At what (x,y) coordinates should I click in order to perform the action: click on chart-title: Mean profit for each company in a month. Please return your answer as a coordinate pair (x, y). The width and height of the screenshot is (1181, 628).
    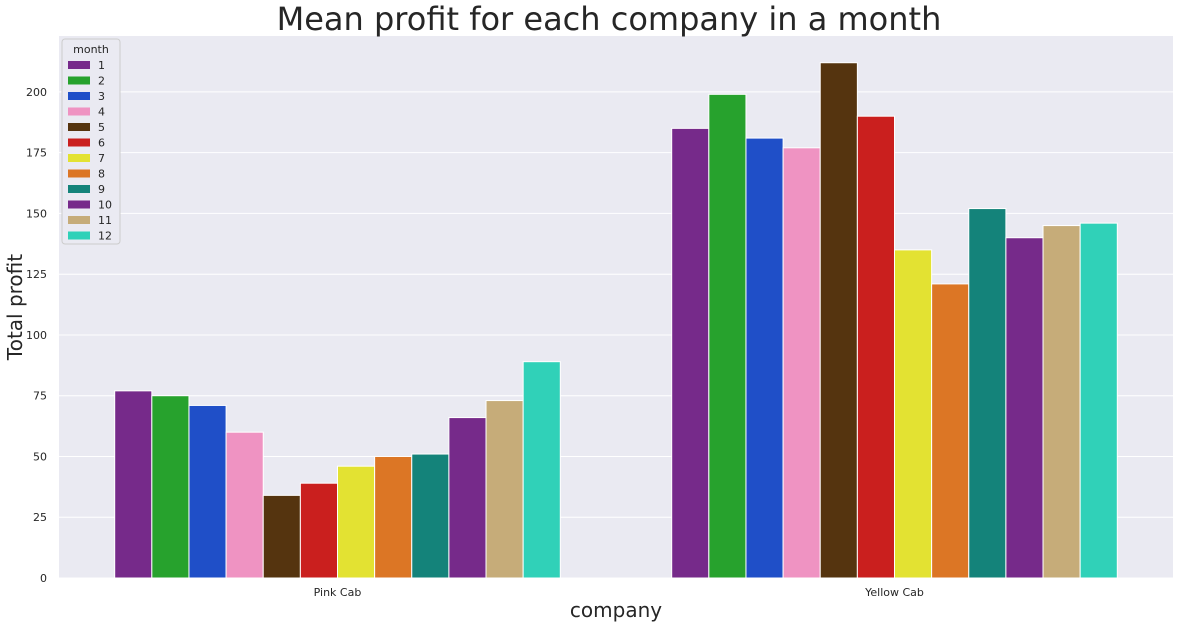
    Looking at the image, I should click on (609, 19).